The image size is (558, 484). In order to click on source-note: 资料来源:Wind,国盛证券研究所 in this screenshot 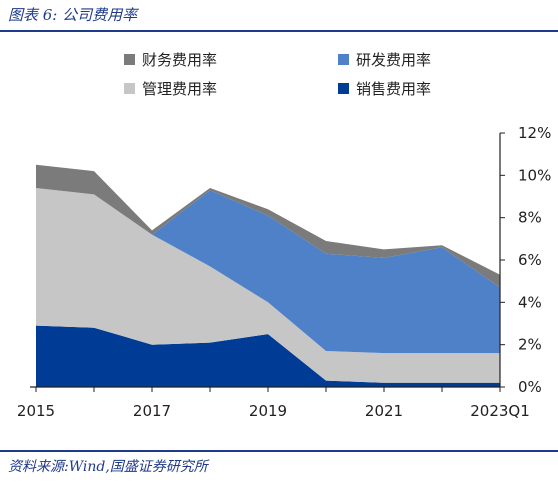, I will do `click(108, 467)`.